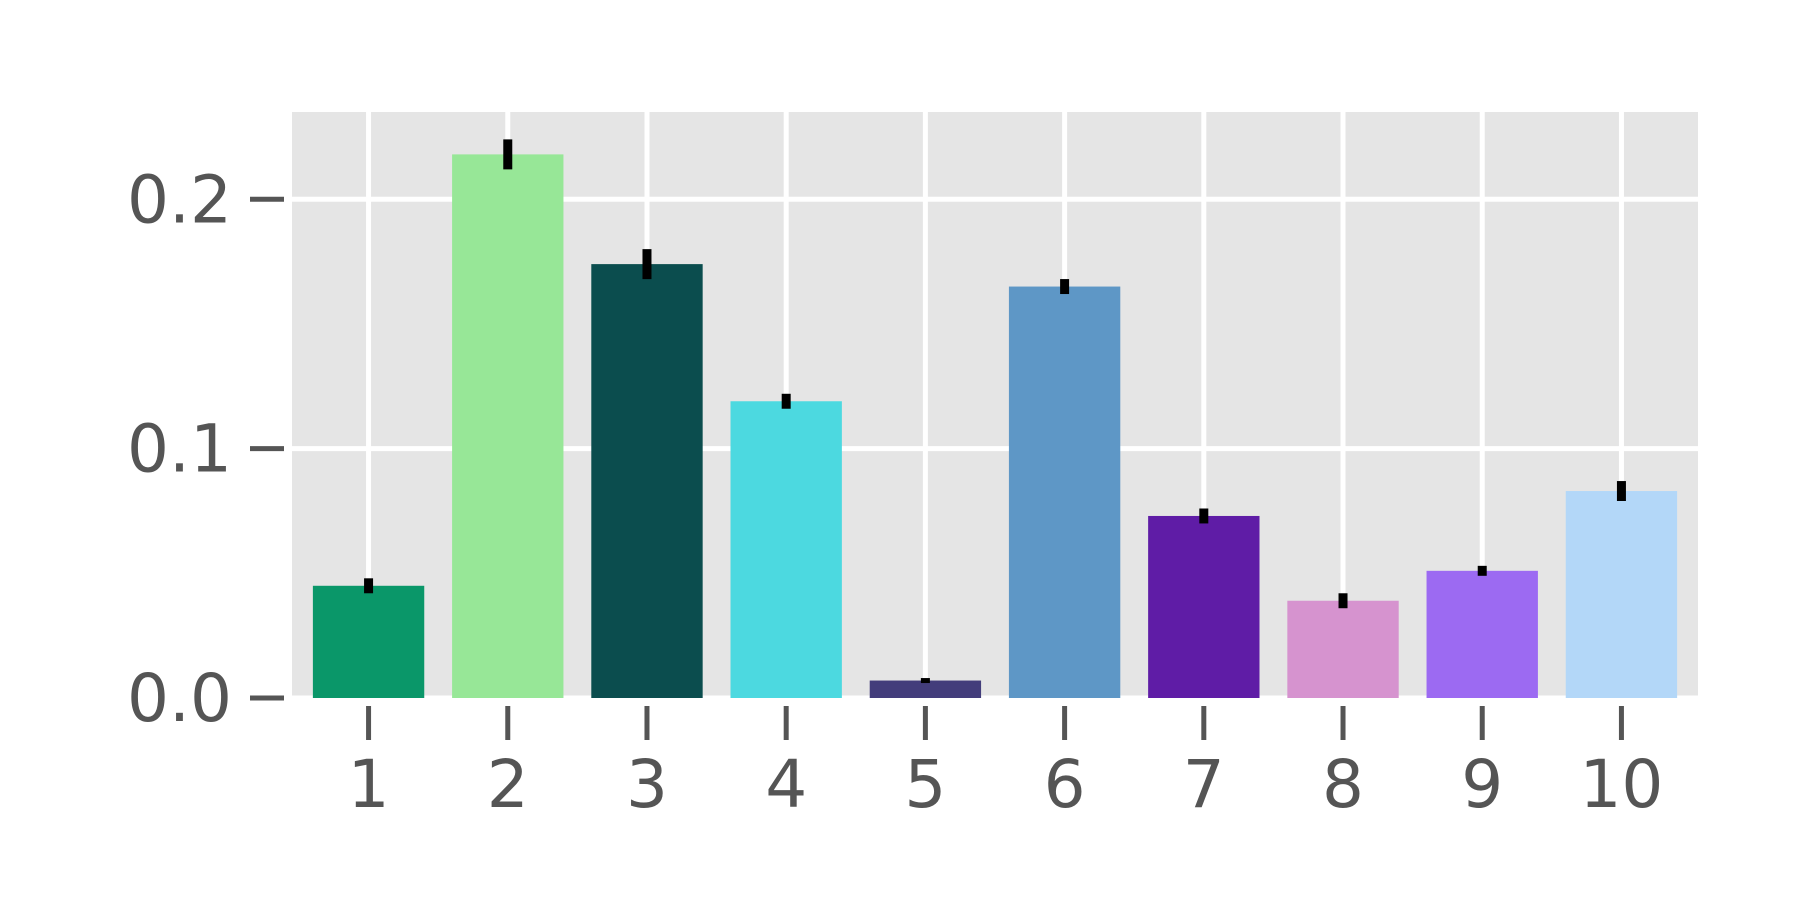 The image size is (1800, 900). I want to click on x-tick-label: 2, so click(508, 784).